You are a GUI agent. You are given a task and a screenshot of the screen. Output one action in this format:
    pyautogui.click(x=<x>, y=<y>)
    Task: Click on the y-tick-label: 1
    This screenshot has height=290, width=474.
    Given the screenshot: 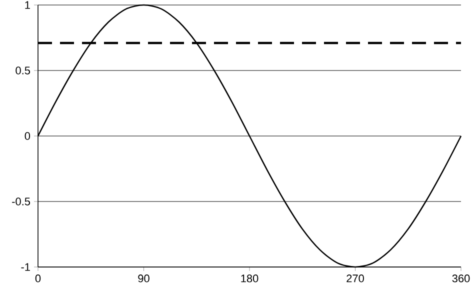 What is the action you would take?
    pyautogui.click(x=27, y=5)
    